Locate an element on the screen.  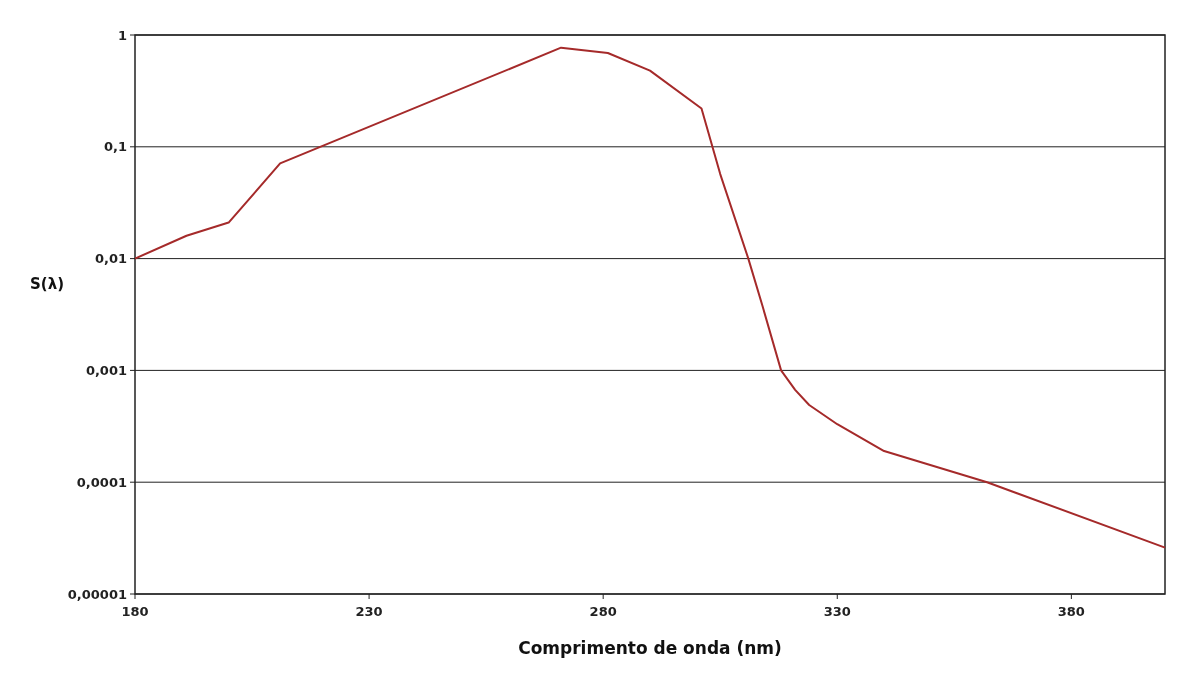
y-tick-label: 1 is located at coordinates (122, 35).